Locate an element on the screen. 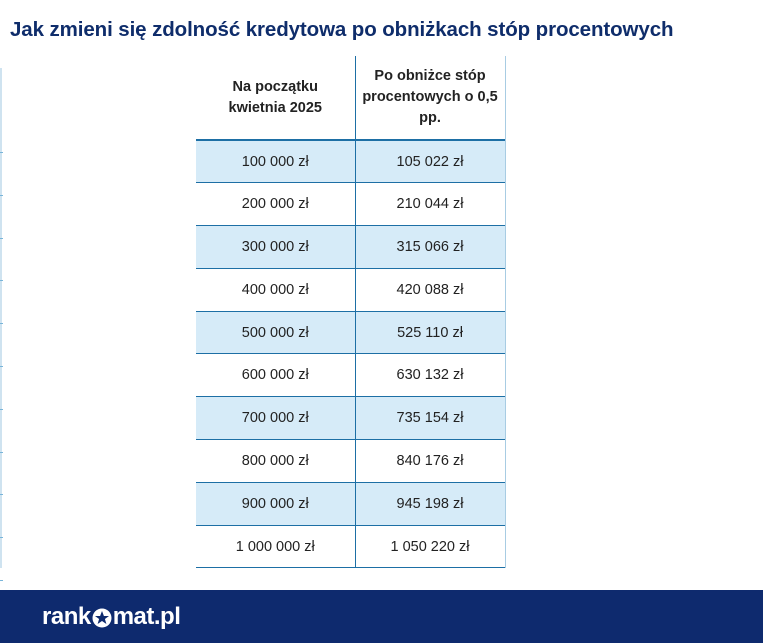  table-row: 300 000 zł 315 066 zł is located at coordinates (351, 247).